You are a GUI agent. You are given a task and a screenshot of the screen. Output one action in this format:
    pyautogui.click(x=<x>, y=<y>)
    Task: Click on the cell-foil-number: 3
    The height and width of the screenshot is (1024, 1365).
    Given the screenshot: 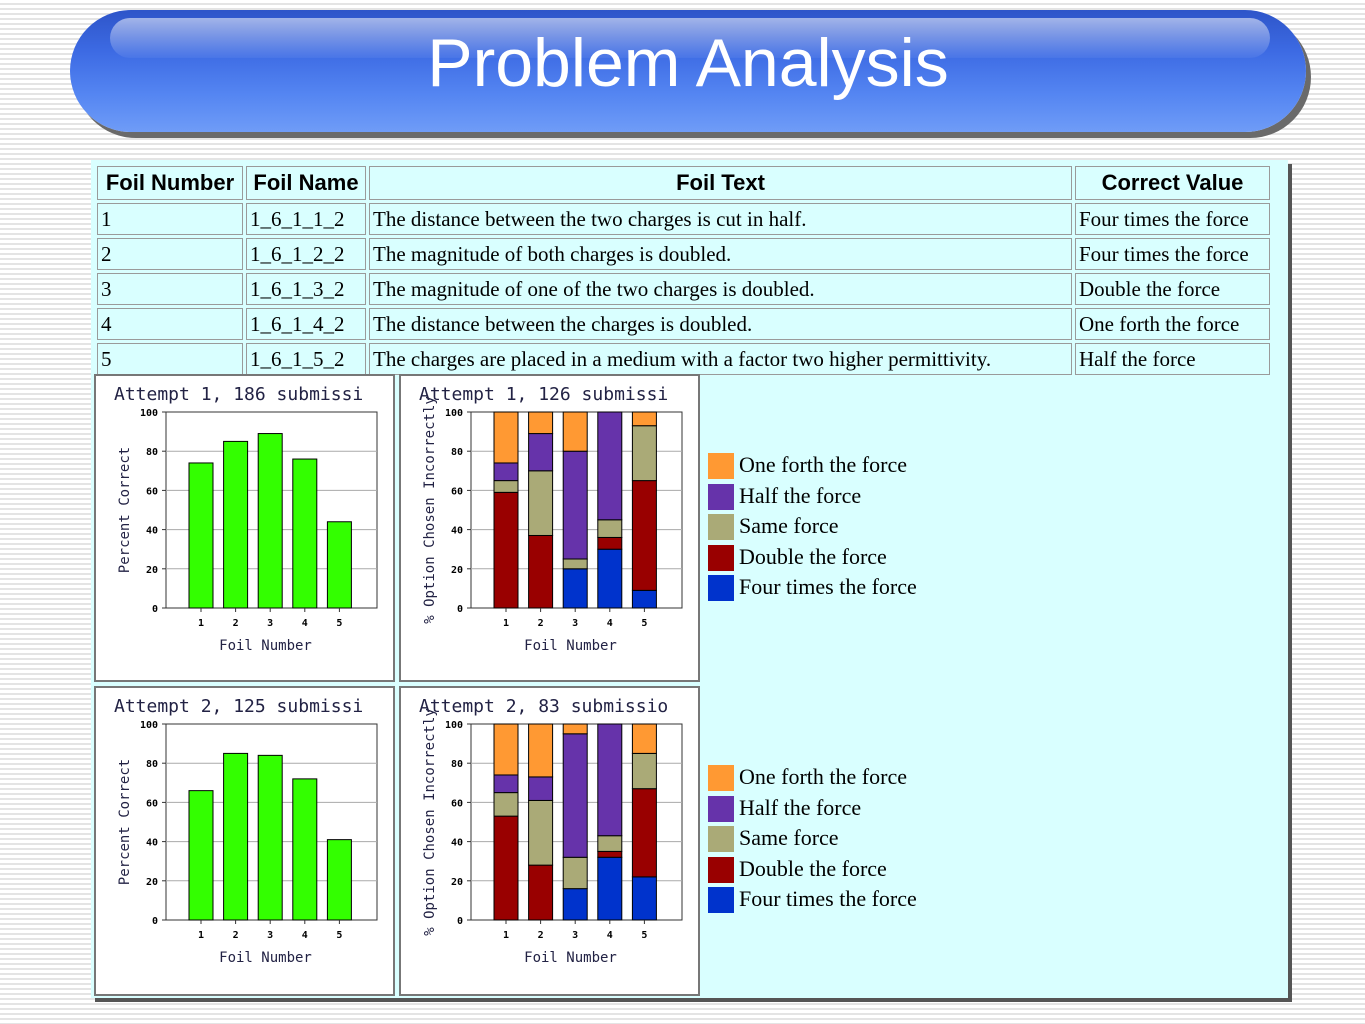 What is the action you would take?
    pyautogui.click(x=170, y=289)
    